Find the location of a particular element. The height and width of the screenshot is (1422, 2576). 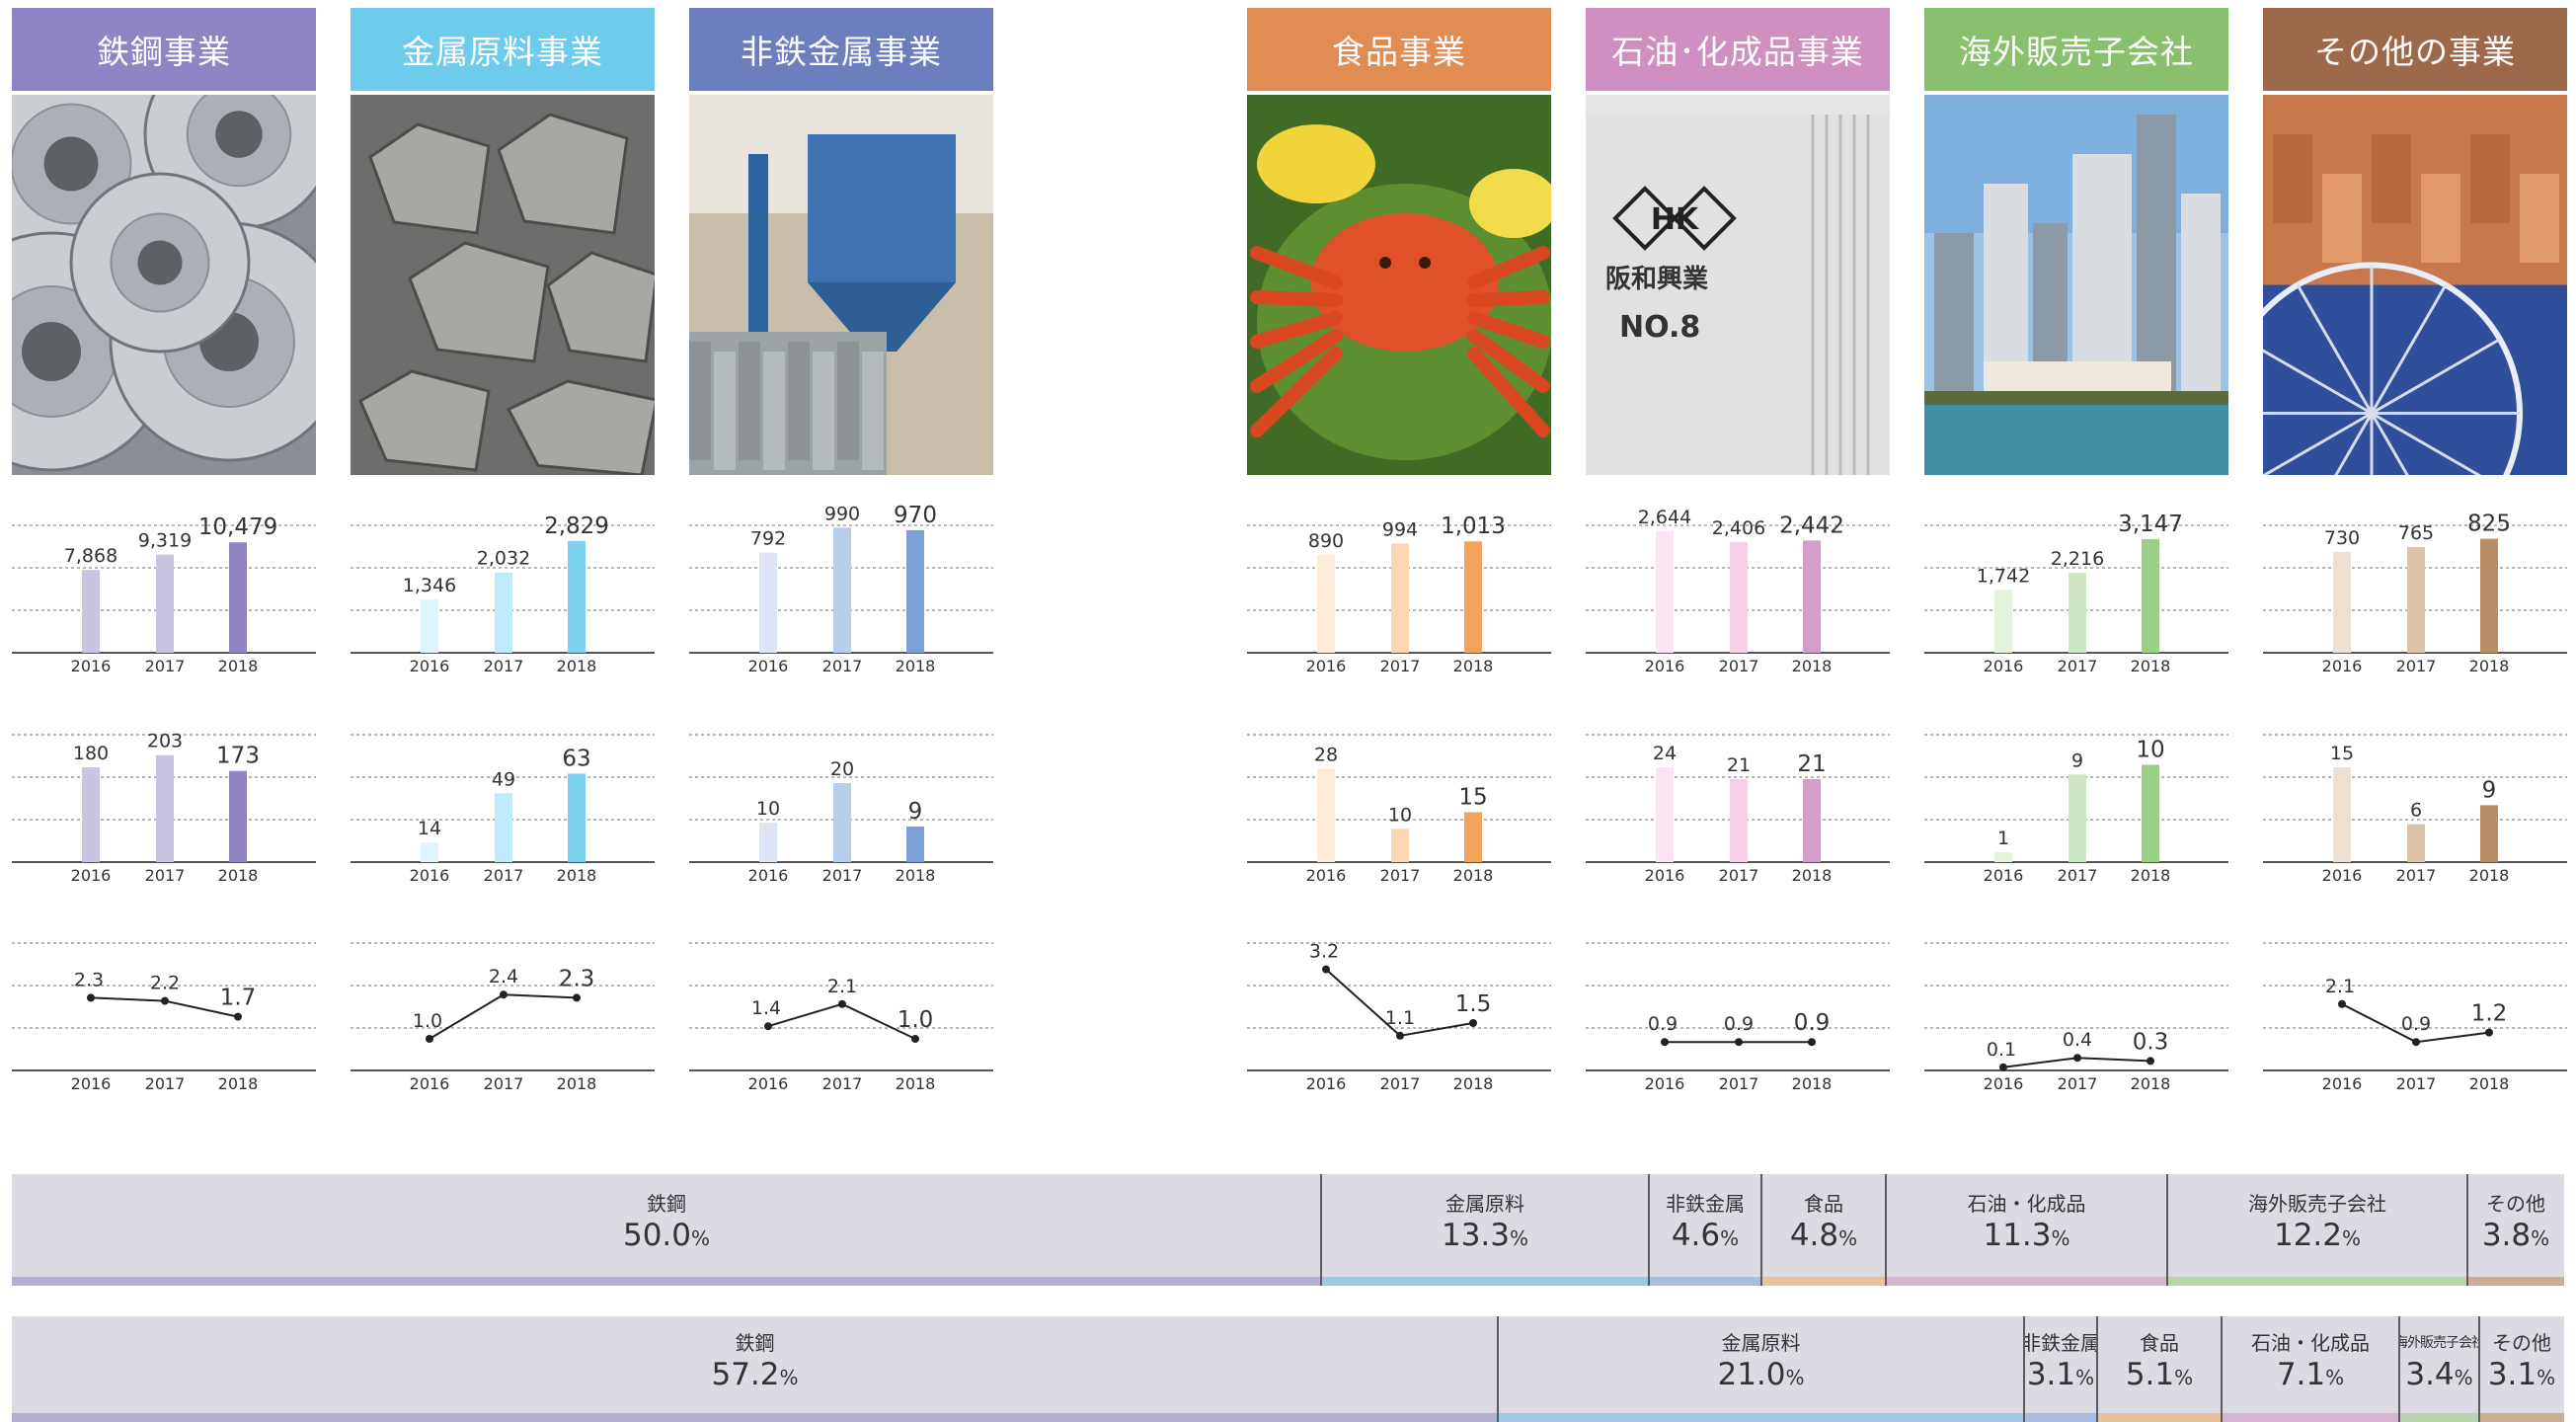

share-segment-0: 鉄鋼 57.2% is located at coordinates (755, 1369).